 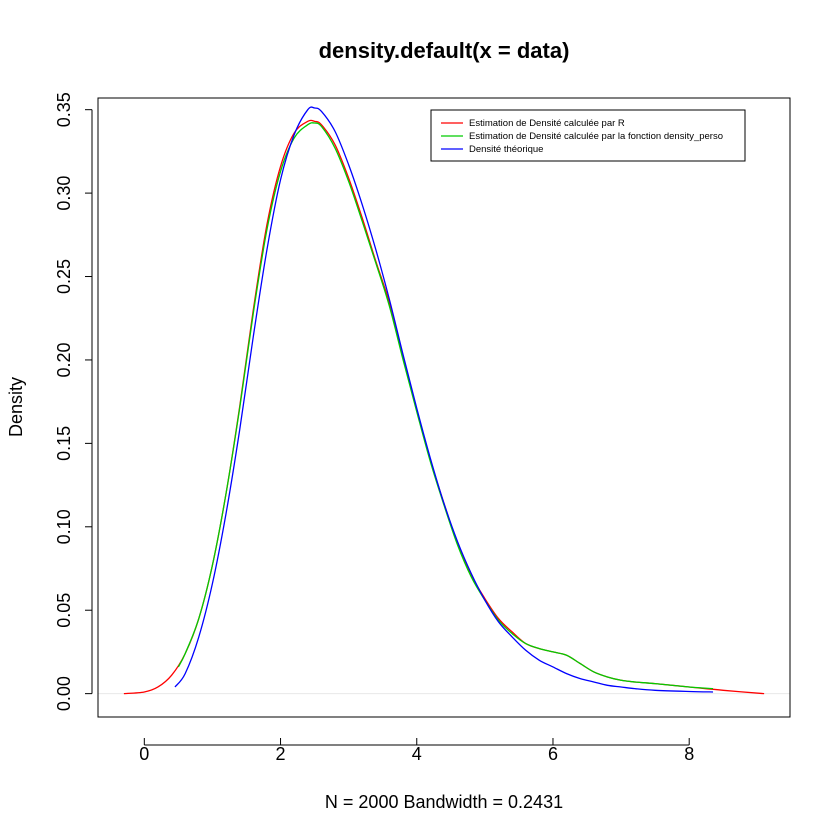 What do you see at coordinates (144, 754) in the screenshot?
I see `x-tick-label: 0` at bounding box center [144, 754].